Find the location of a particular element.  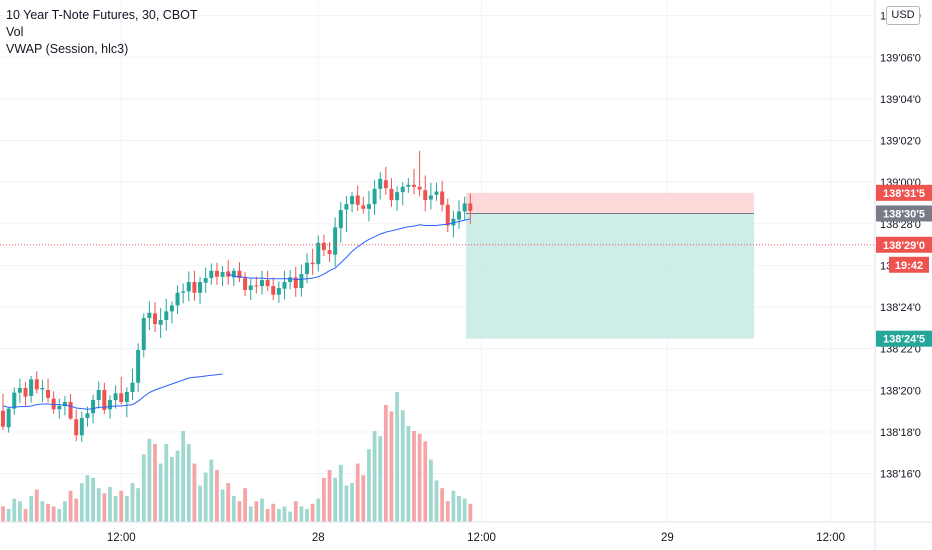

bar-countdown-tag: 19:42 is located at coordinates (909, 266).